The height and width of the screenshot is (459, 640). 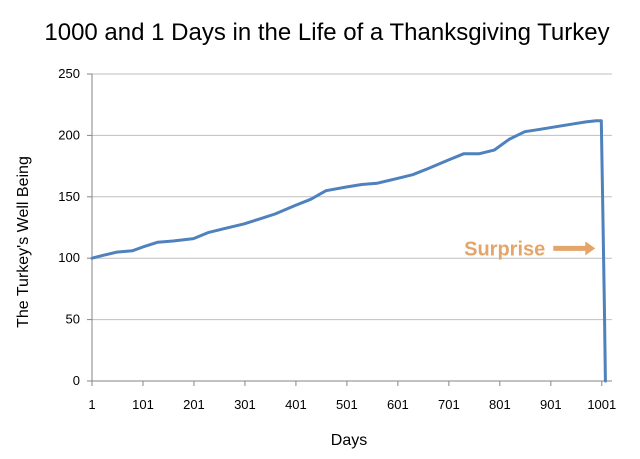 I want to click on x-tick-label: 101, so click(x=143, y=404).